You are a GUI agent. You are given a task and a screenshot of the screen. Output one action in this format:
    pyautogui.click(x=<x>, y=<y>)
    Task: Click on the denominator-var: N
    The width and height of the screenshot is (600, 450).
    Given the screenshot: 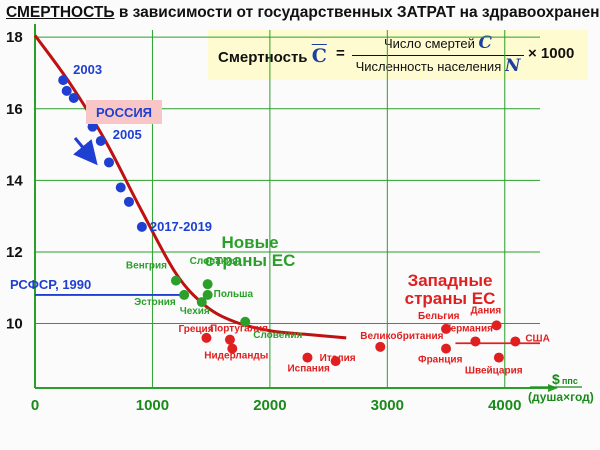 What is the action you would take?
    pyautogui.click(x=512, y=66)
    